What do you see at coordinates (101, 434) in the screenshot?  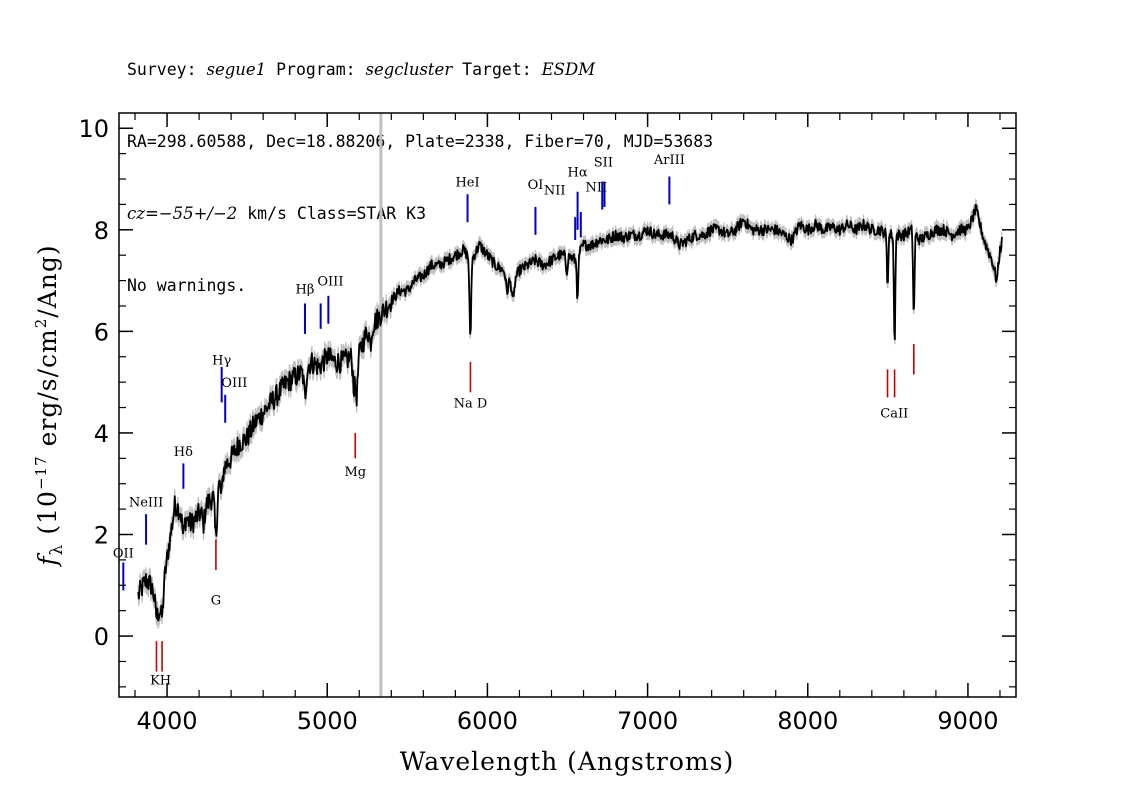 I see `y-tick-label: 4` at bounding box center [101, 434].